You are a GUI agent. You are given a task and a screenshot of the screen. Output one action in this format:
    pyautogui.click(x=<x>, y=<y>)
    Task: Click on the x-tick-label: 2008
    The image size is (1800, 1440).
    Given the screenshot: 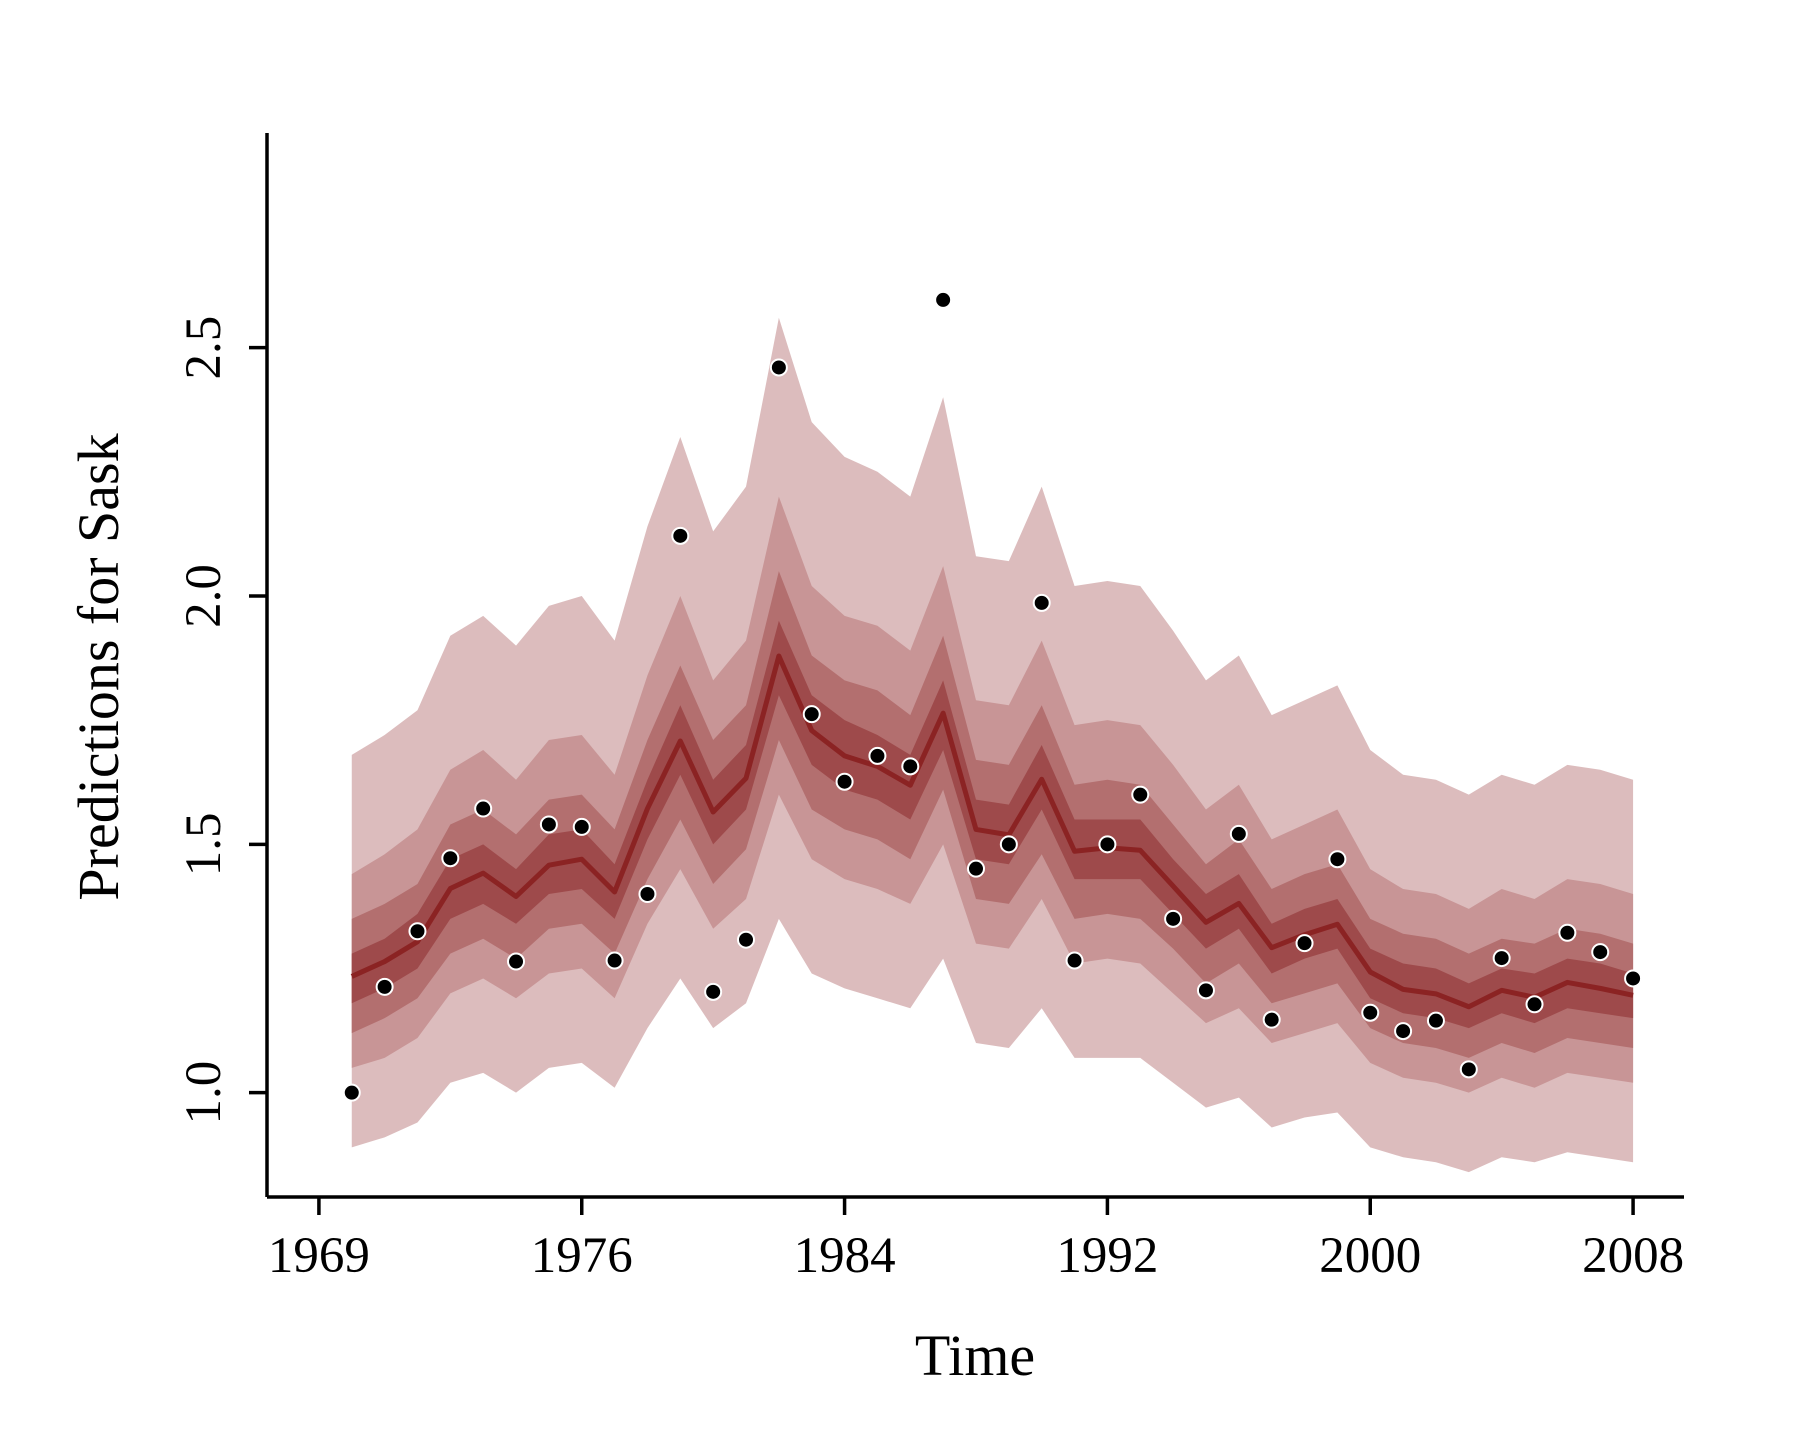 What is the action you would take?
    pyautogui.click(x=1633, y=1256)
    